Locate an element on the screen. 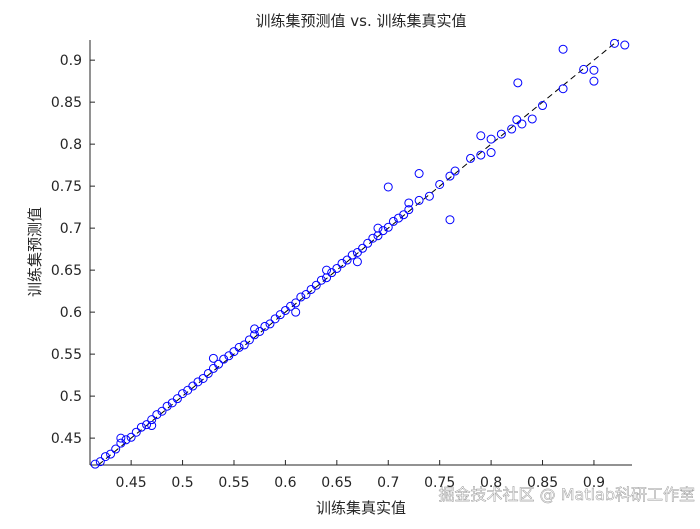  x-tick-label: 0.45 is located at coordinates (131, 483).